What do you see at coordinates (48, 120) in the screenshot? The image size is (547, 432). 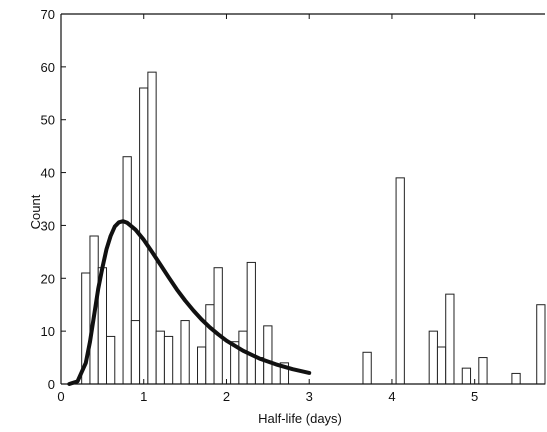 I see `y-tick-label: 50` at bounding box center [48, 120].